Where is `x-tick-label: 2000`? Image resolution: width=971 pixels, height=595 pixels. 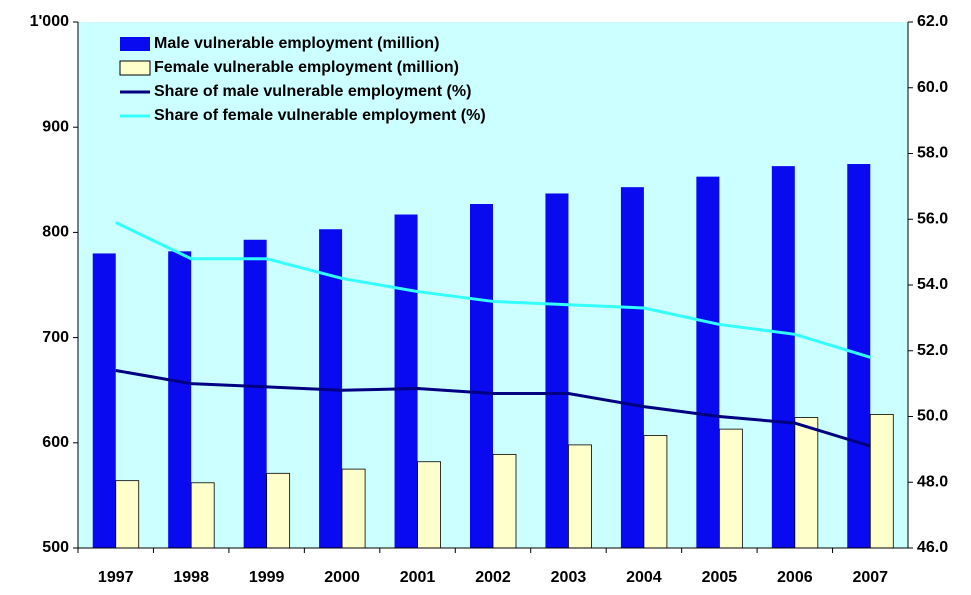
x-tick-label: 2000 is located at coordinates (342, 577).